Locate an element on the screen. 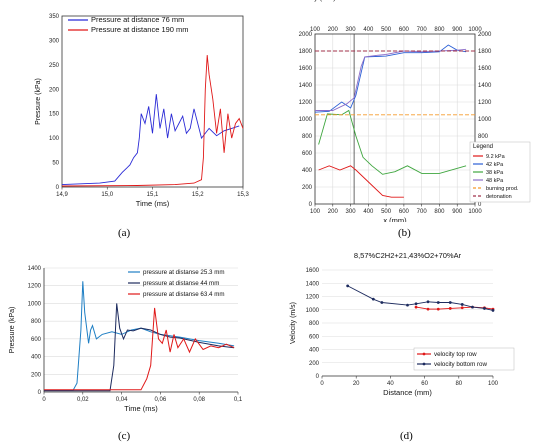 This screenshot has height=444, width=550. x-tick-label: 14,9 is located at coordinates (62, 195).